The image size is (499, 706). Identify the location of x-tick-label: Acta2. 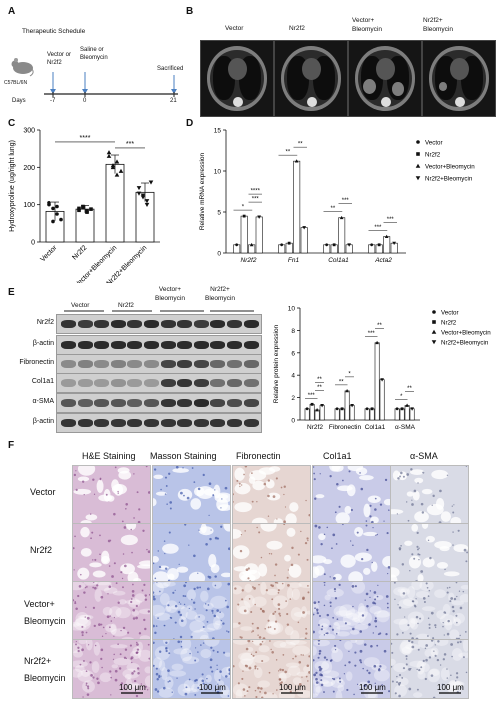
(383, 260).